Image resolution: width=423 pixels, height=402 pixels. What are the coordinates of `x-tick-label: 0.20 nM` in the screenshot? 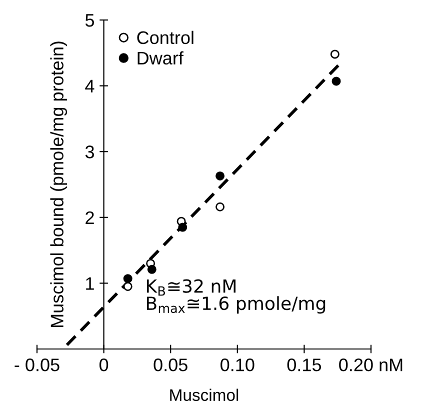 It's located at (370, 365).